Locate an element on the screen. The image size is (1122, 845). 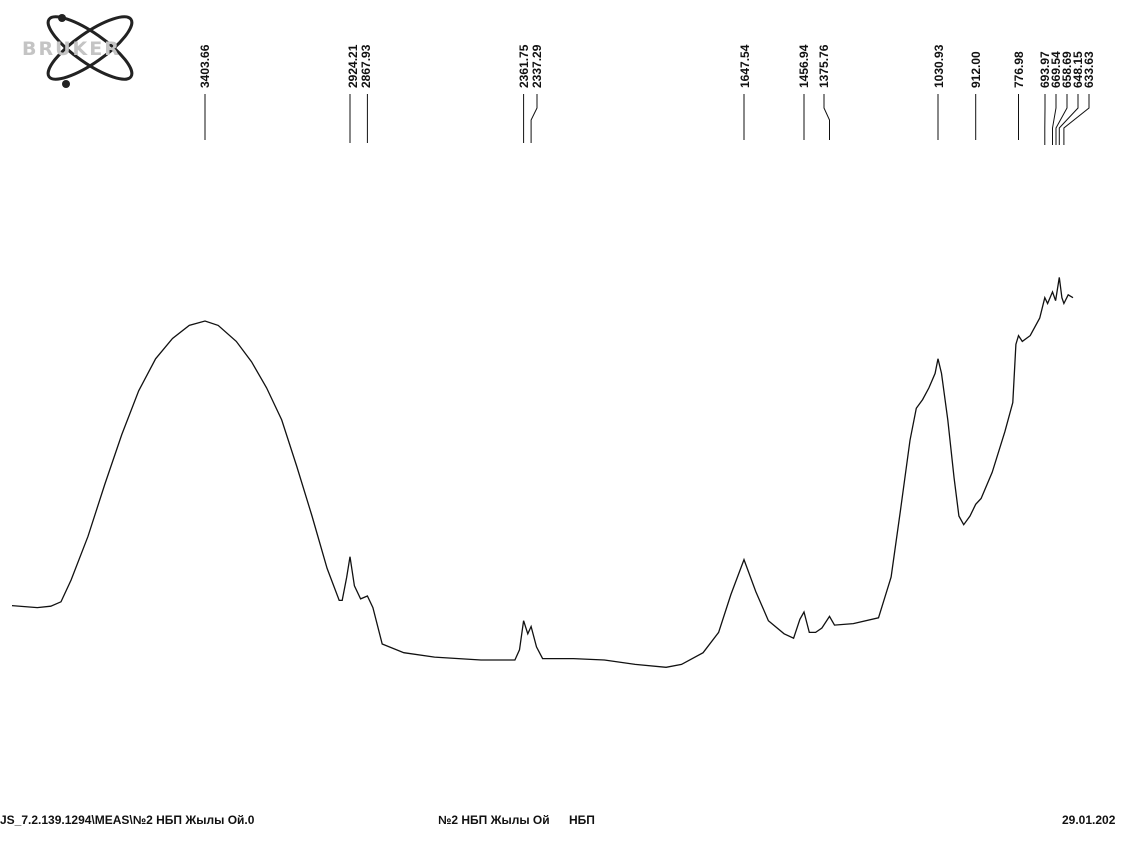
peak-label-8: 1030.93 is located at coordinates (939, 66).